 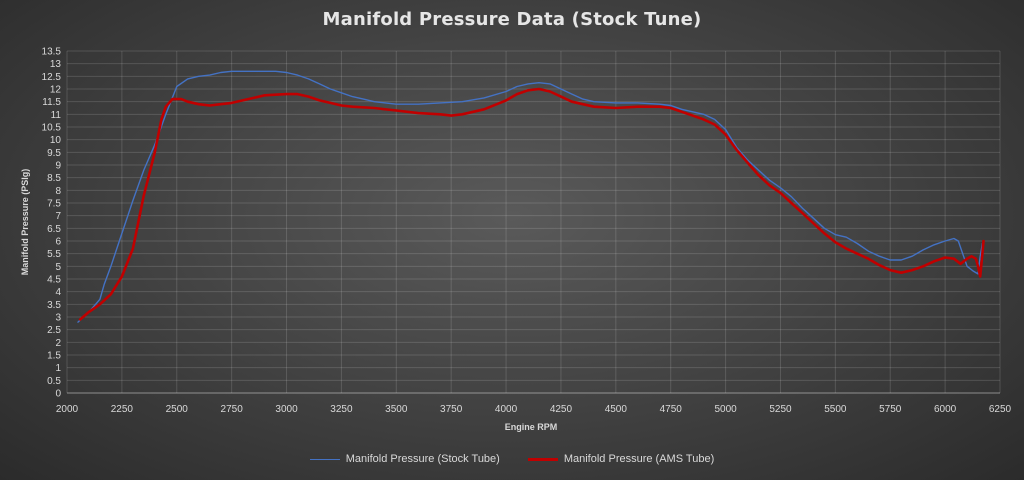 What do you see at coordinates (341, 409) in the screenshot?
I see `x-tick-label: 3250` at bounding box center [341, 409].